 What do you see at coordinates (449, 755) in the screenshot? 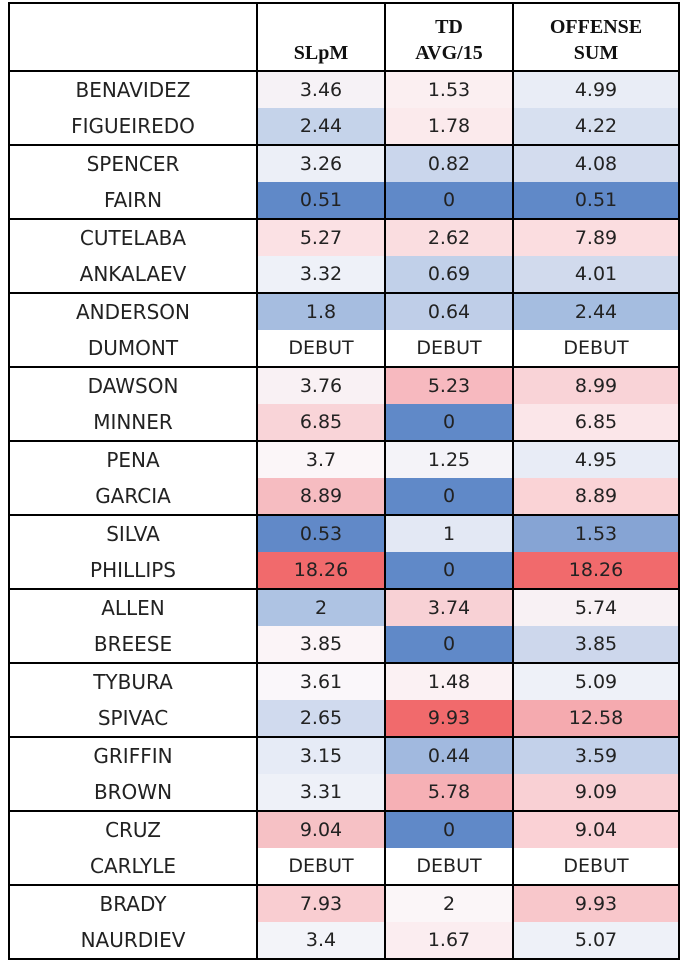
I see `td-avg-cell: 0.44` at bounding box center [449, 755].